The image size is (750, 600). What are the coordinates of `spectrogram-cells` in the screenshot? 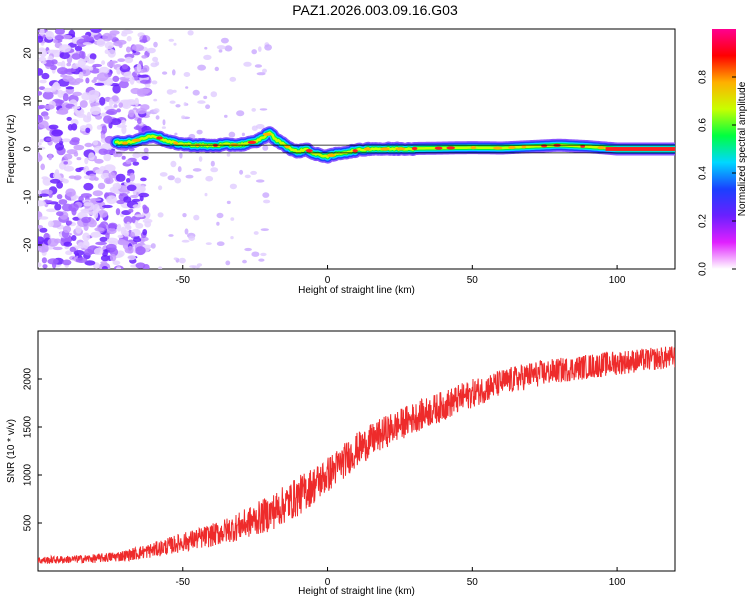 It's located at (155, 149).